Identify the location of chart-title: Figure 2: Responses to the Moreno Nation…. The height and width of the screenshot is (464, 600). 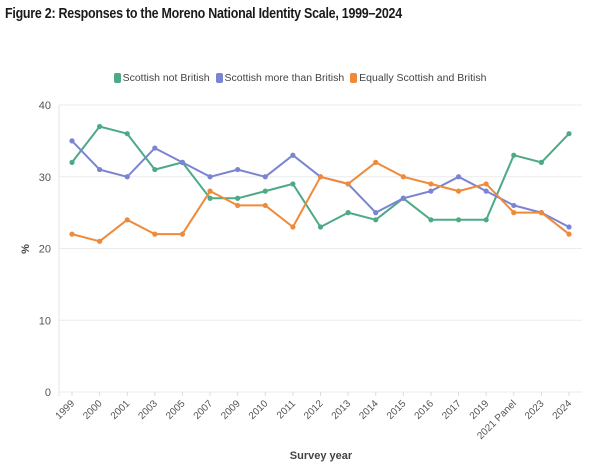
(203, 14).